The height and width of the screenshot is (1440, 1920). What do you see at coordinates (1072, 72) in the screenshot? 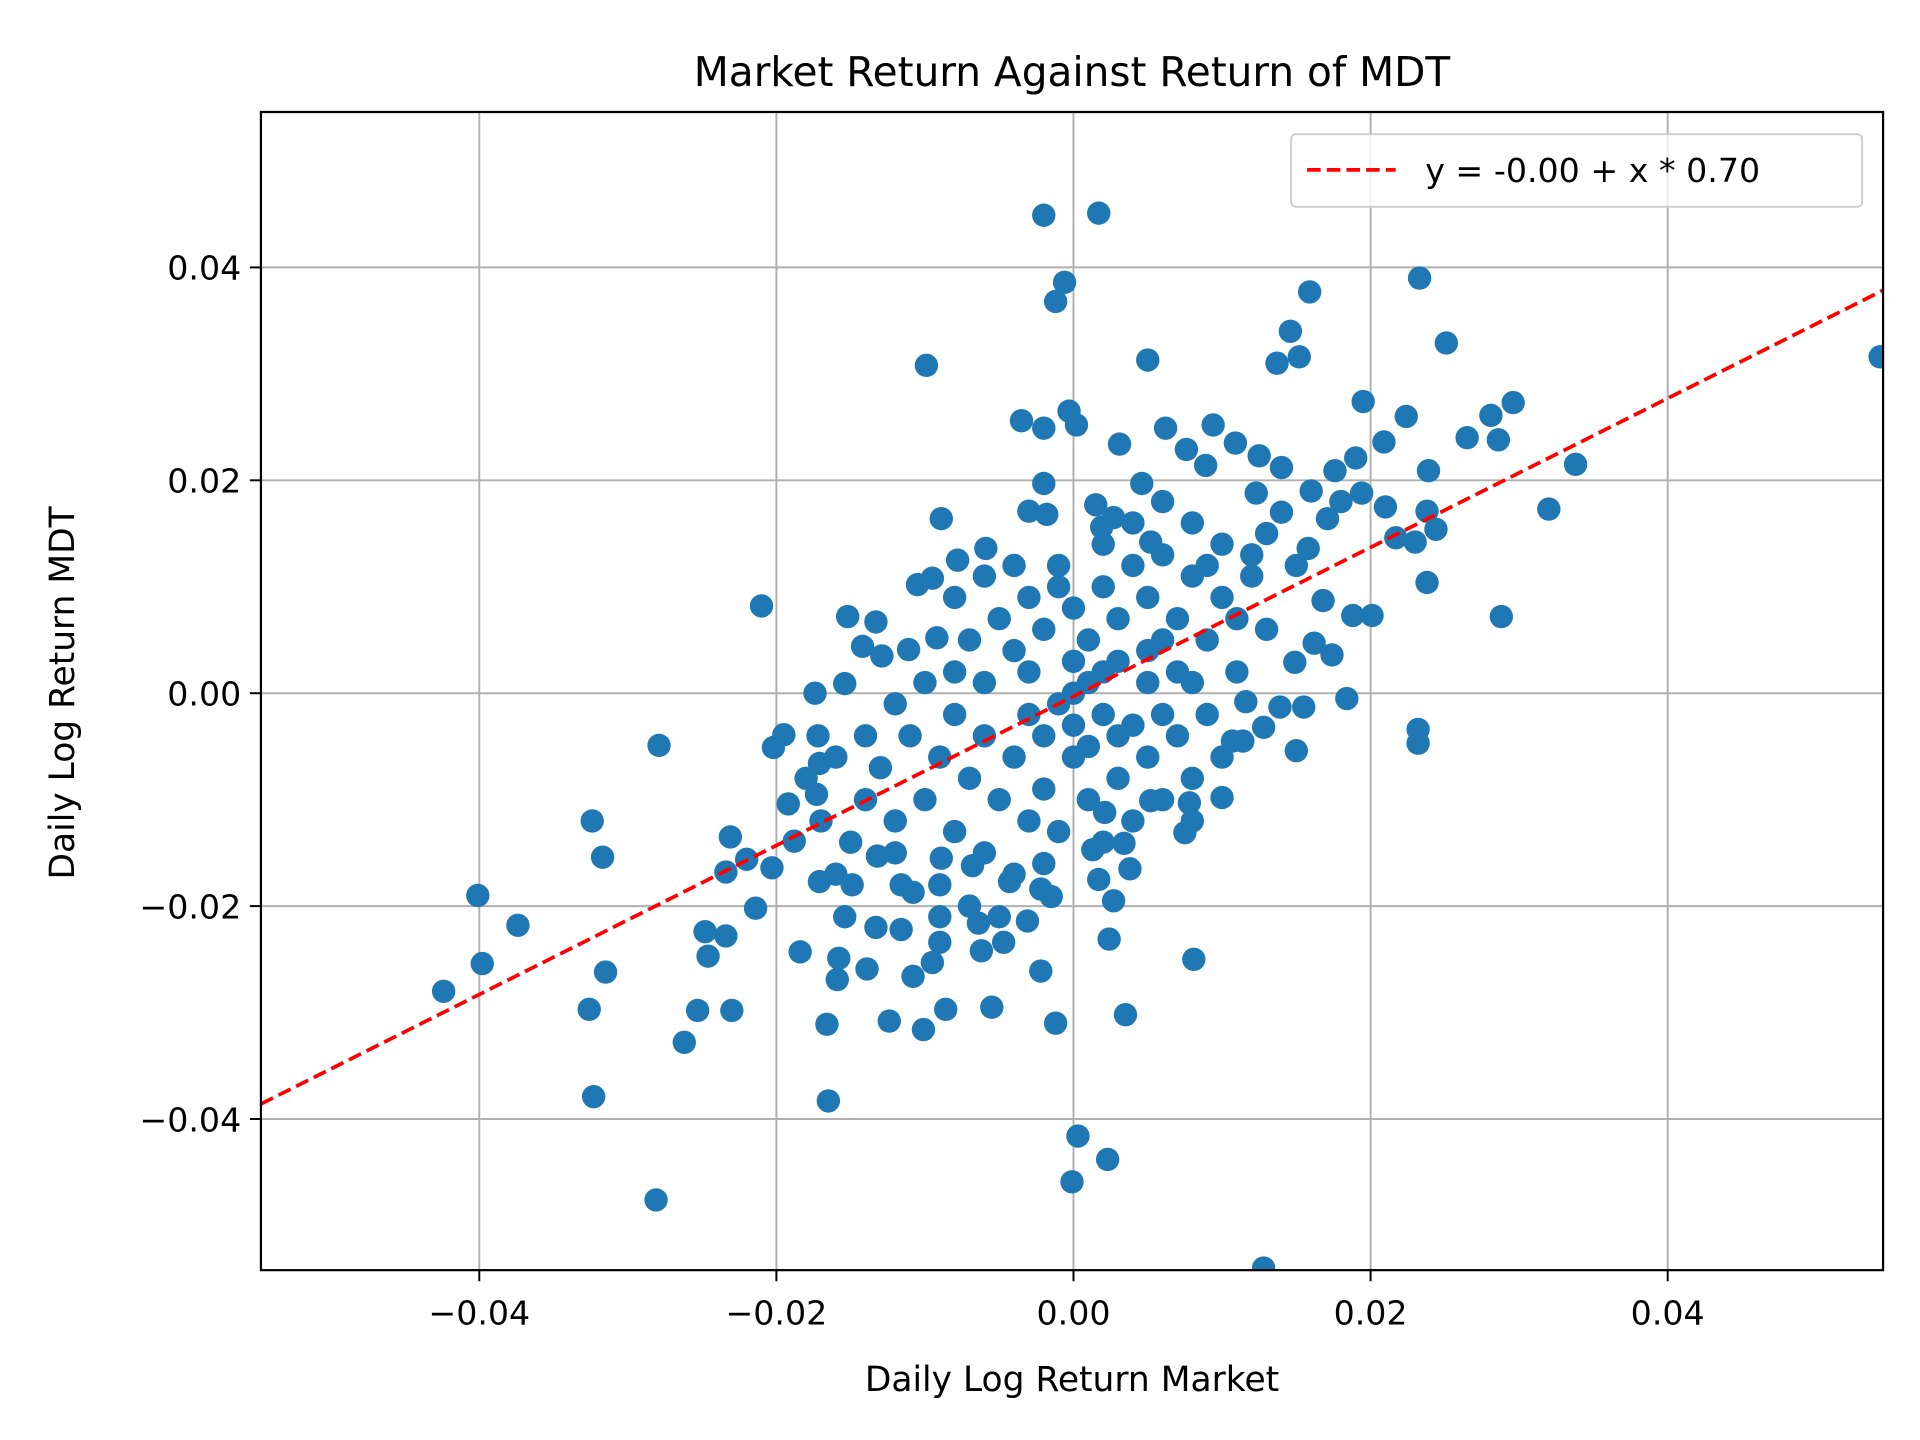
I see `chart-title: Market Return Against Return of MDT` at bounding box center [1072, 72].